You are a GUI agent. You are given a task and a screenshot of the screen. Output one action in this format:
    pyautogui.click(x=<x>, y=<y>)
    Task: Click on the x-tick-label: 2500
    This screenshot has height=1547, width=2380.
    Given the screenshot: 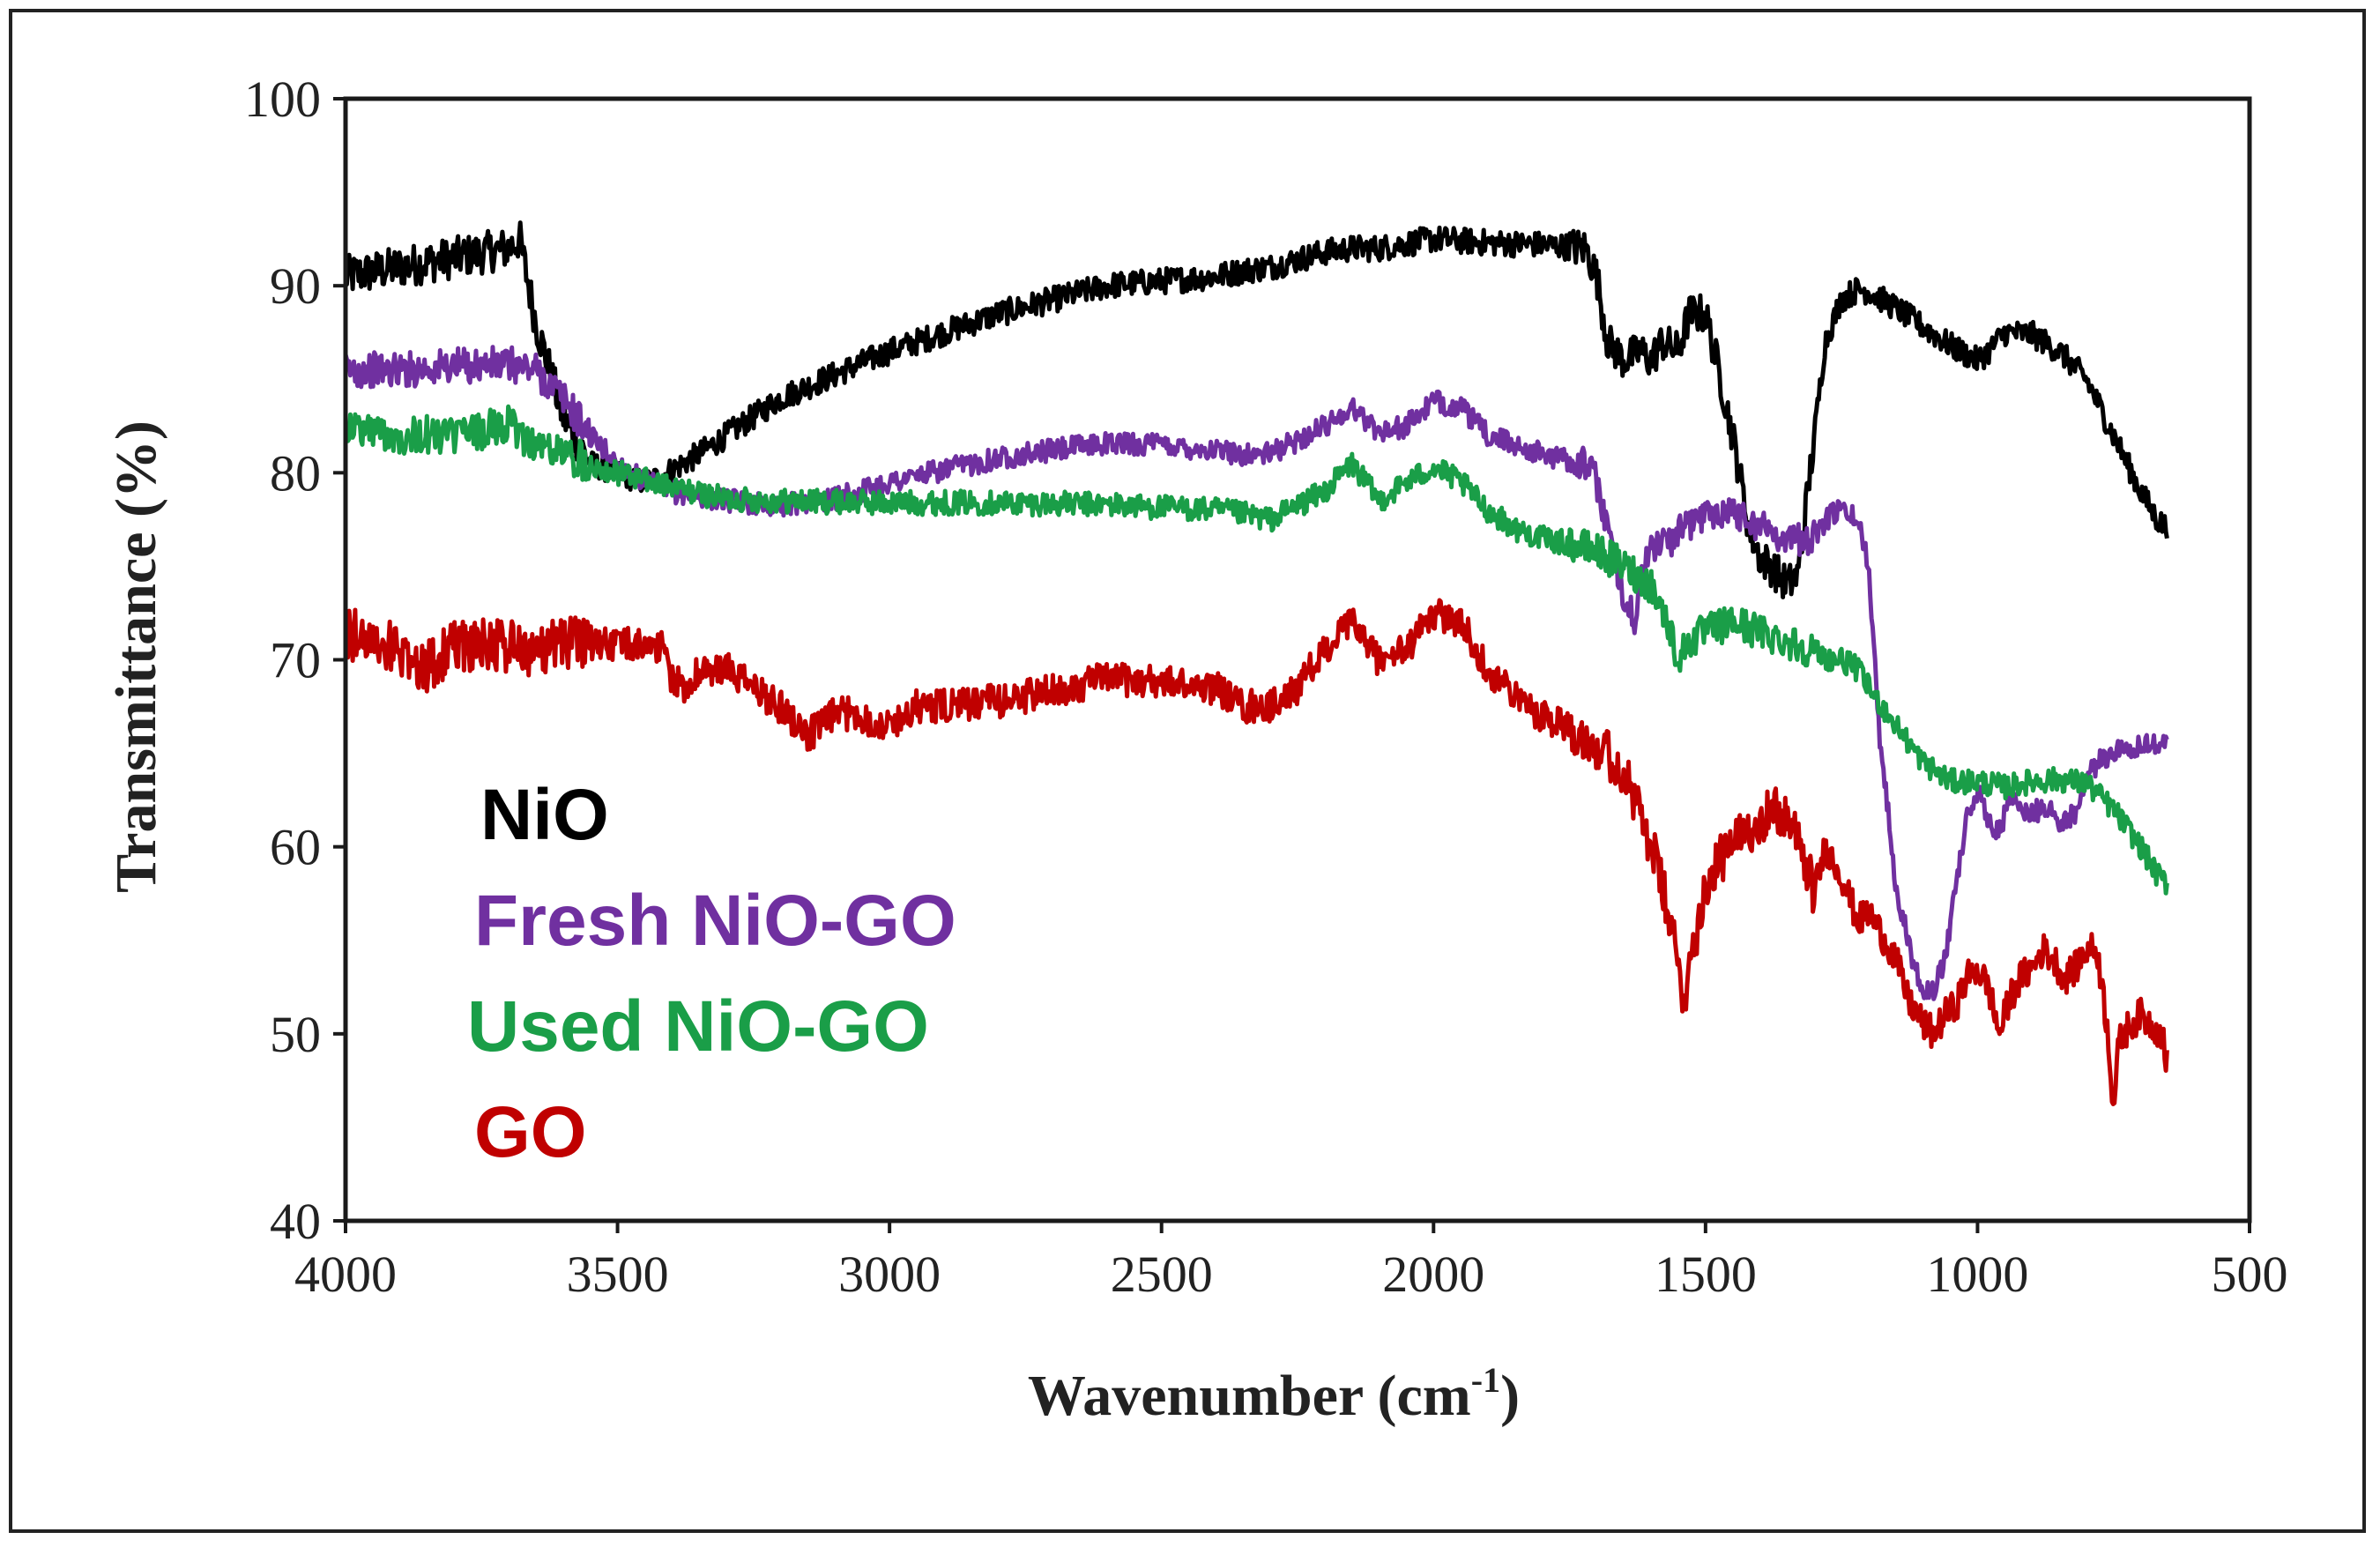 What is the action you would take?
    pyautogui.click(x=1162, y=1274)
    